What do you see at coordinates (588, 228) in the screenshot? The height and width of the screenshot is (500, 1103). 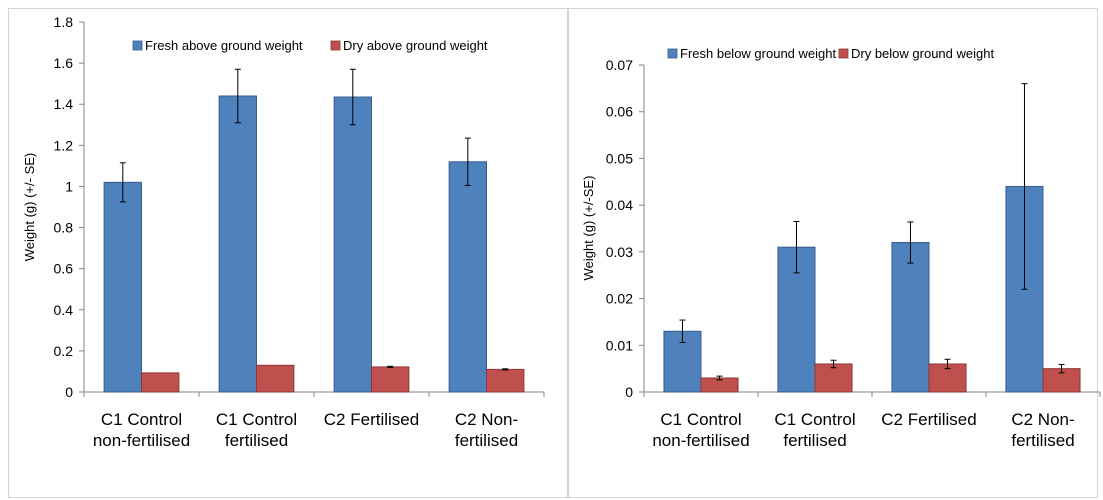 I see `y-axis-title: Weight (g) (+/-SE)` at bounding box center [588, 228].